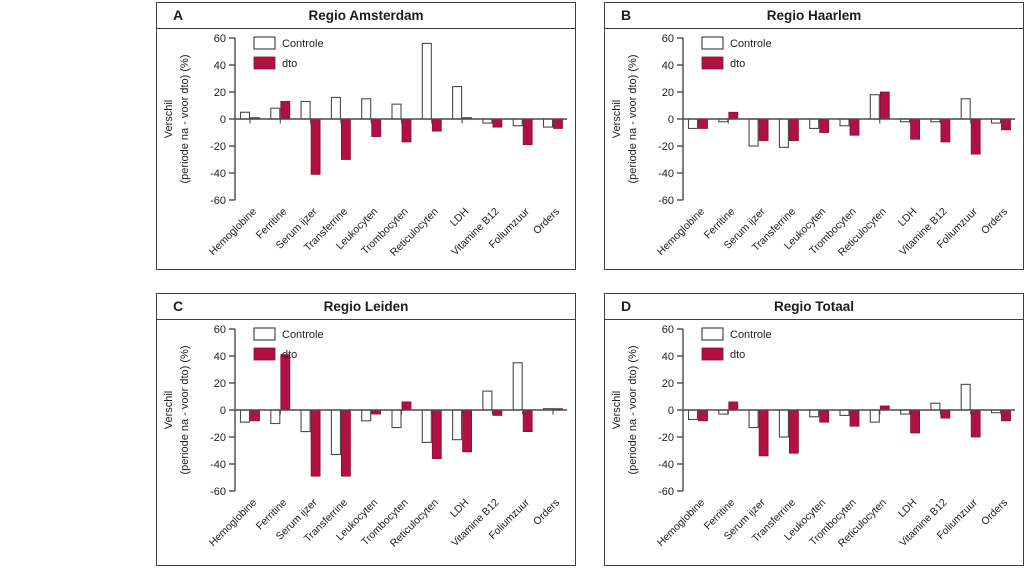 This screenshot has width=1024, height=570. I want to click on panel-letter: D, so click(626, 306).